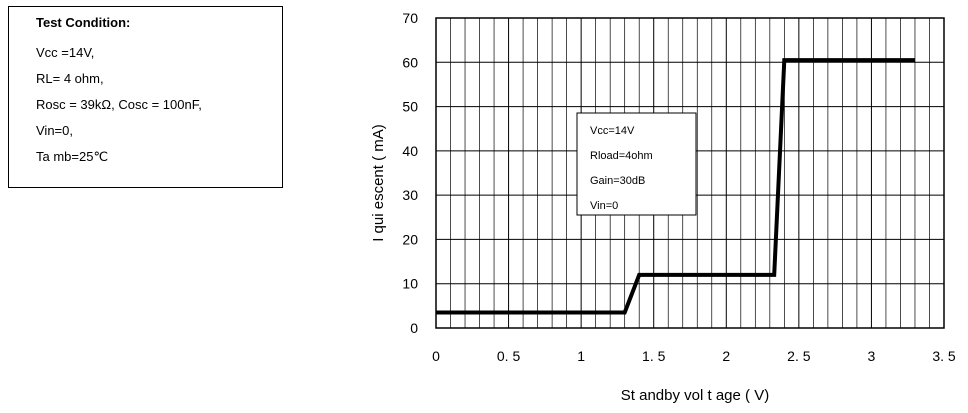 This screenshot has height=413, width=968. I want to click on test-condition-vcc: Vcc =14V,, so click(65, 52).